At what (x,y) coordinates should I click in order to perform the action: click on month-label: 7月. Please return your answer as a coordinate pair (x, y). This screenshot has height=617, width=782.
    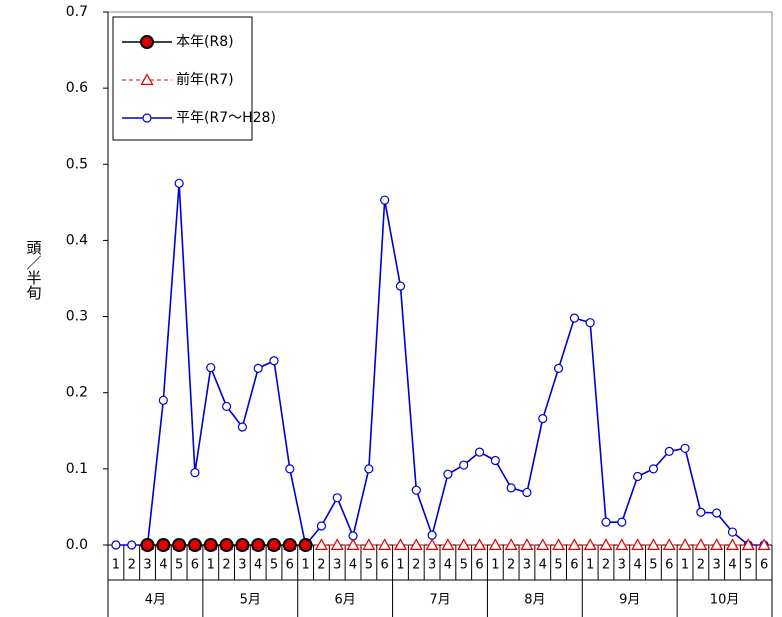
    Looking at the image, I should click on (439, 600).